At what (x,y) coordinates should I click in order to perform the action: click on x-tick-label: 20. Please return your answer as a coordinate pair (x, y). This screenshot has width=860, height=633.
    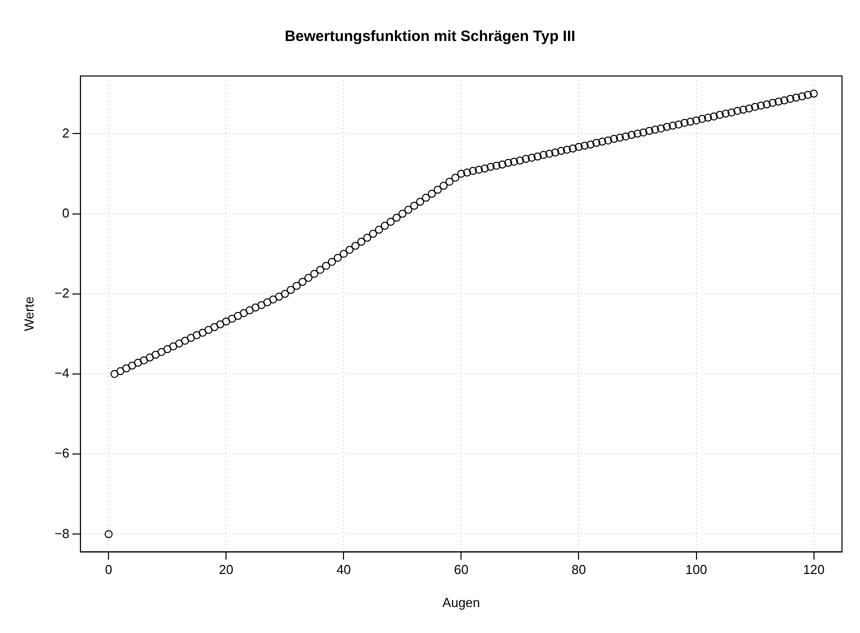
    Looking at the image, I should click on (226, 570).